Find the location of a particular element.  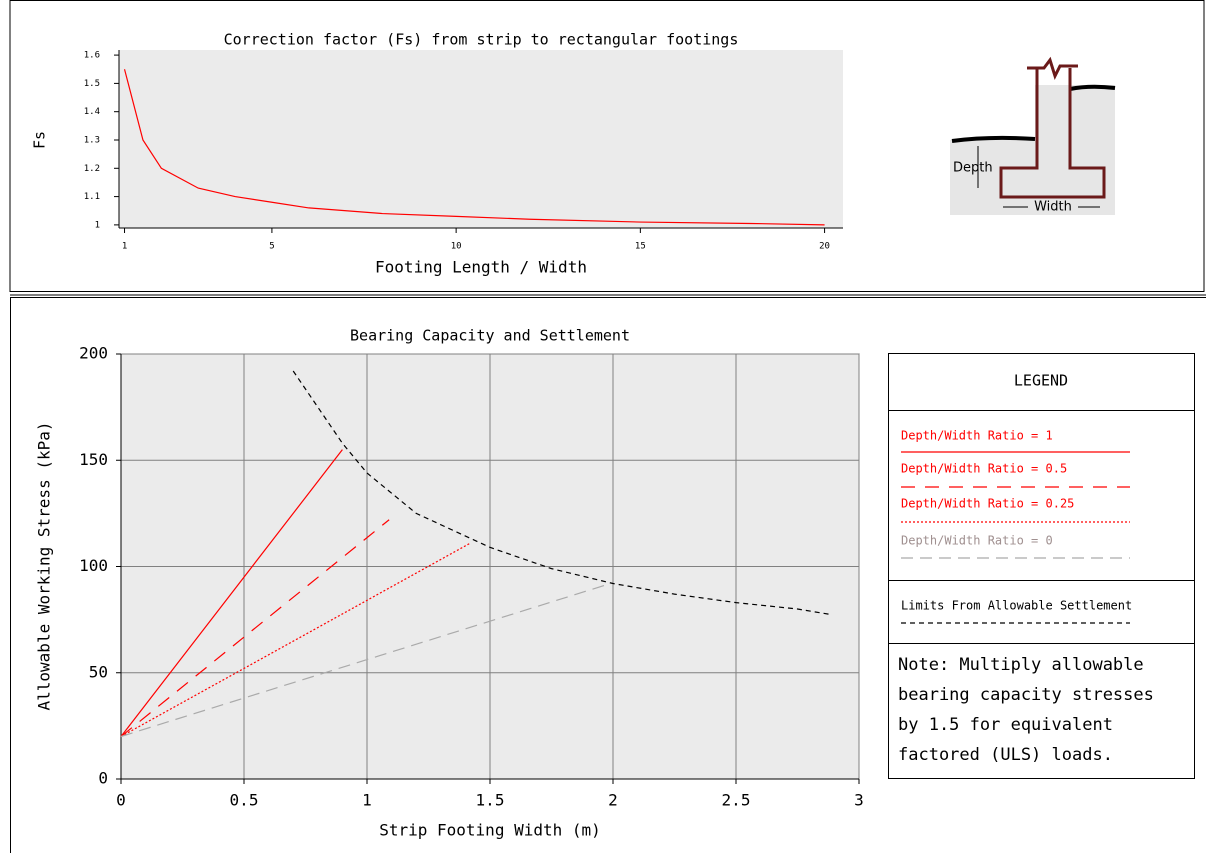

legend-label: Depth/Width Ratio = 1 is located at coordinates (977, 436).